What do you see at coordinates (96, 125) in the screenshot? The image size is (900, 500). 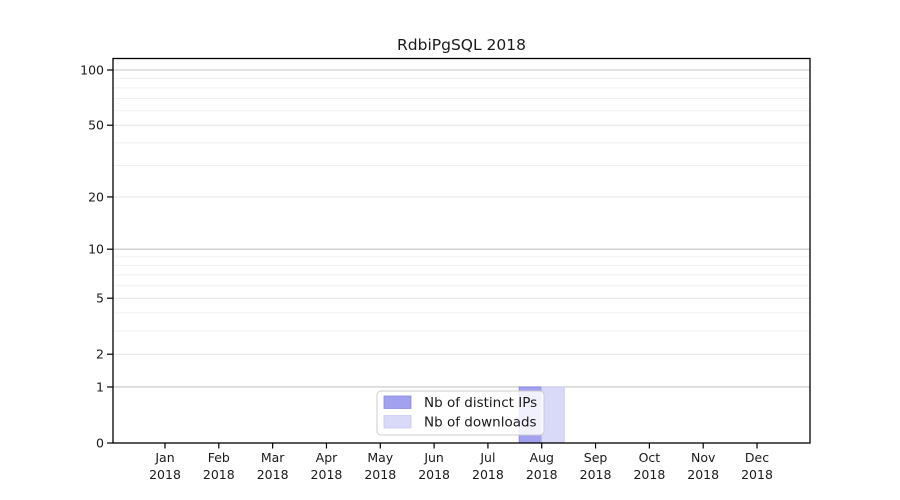 I see `y-tick-label: 50` at bounding box center [96, 125].